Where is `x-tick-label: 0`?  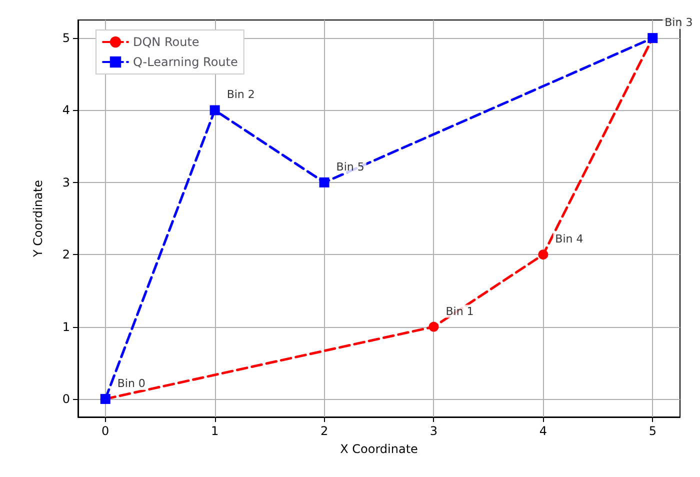
x-tick-label: 0 is located at coordinates (106, 431).